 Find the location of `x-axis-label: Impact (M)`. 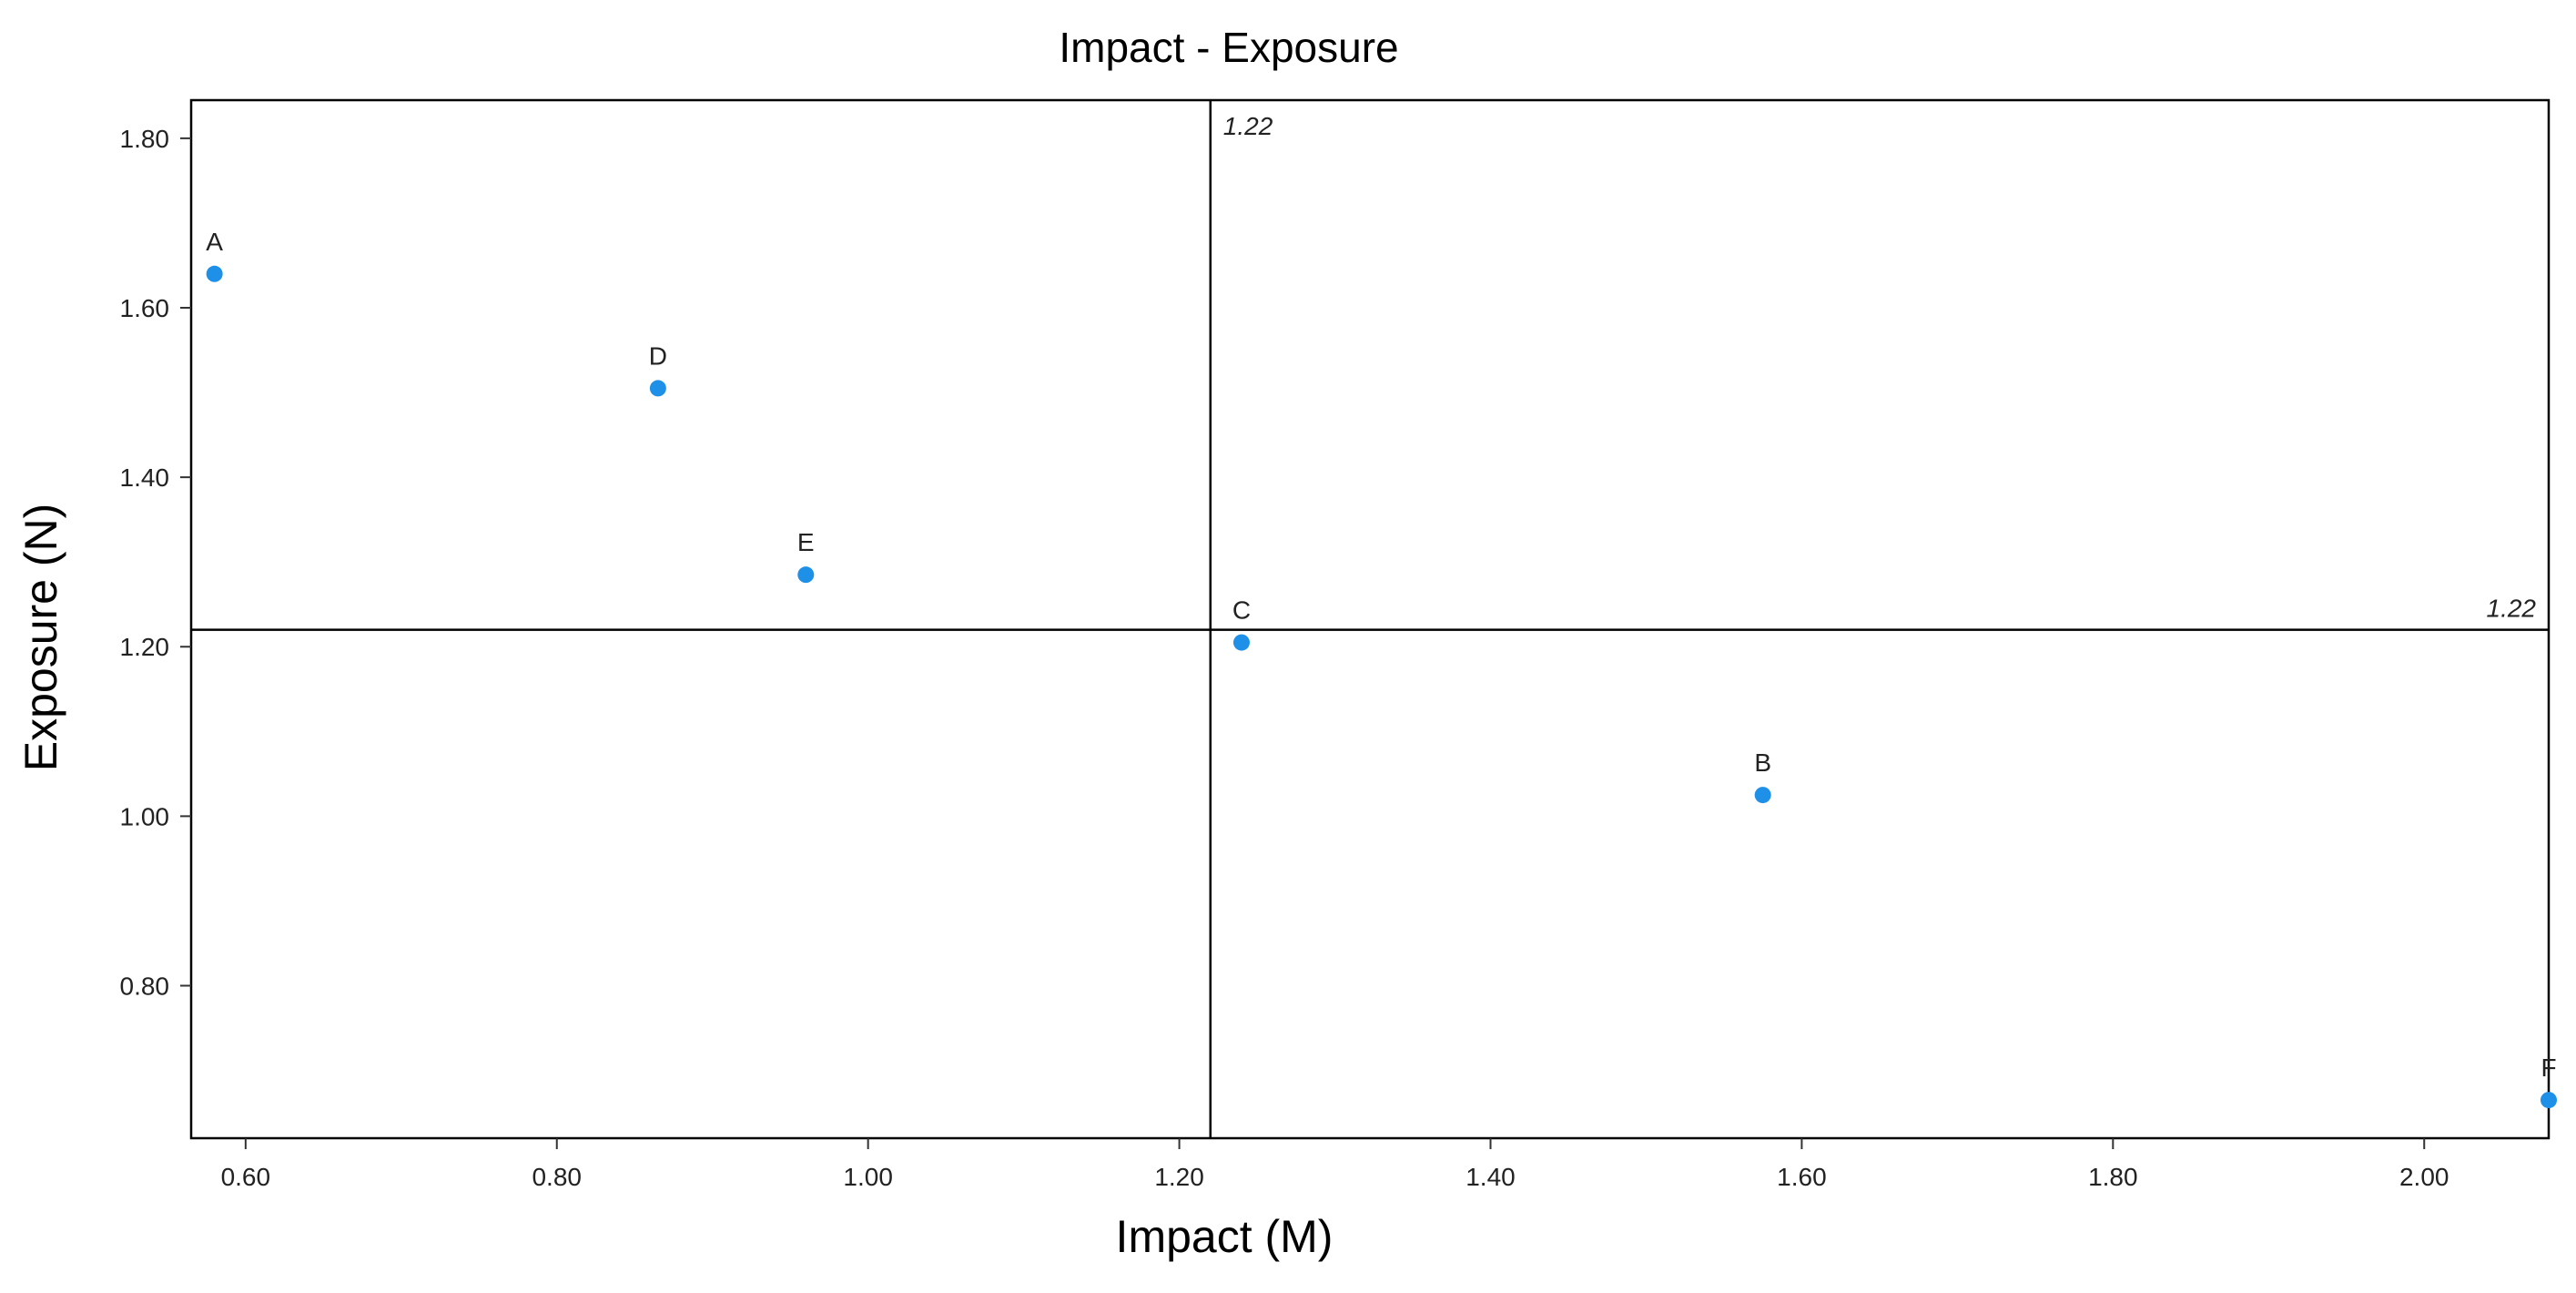

x-axis-label: Impact (M) is located at coordinates (1225, 1236).